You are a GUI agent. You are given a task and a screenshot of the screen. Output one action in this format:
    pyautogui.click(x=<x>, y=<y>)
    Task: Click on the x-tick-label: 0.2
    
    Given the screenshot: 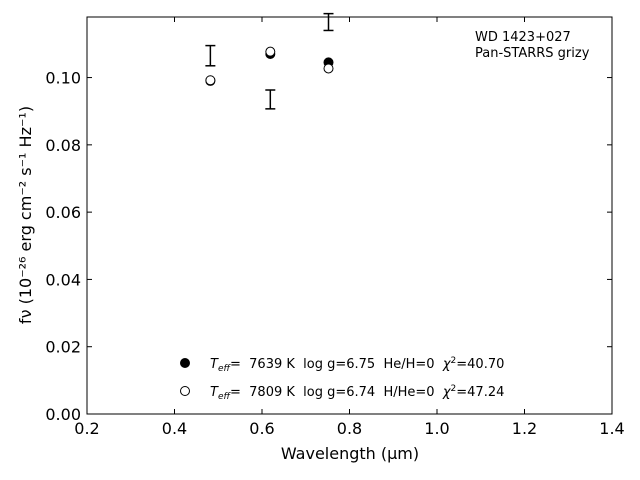 What is the action you would take?
    pyautogui.click(x=86, y=428)
    